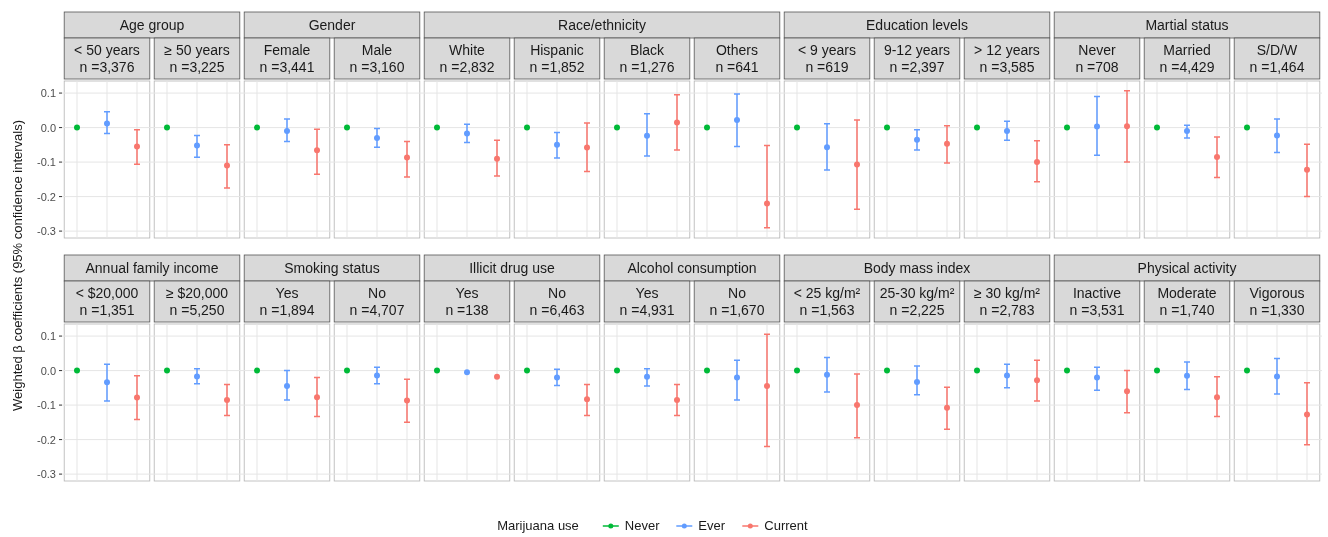 The image size is (1328, 537). I want to click on x-tick-label: Never n =708, so click(1097, 58).